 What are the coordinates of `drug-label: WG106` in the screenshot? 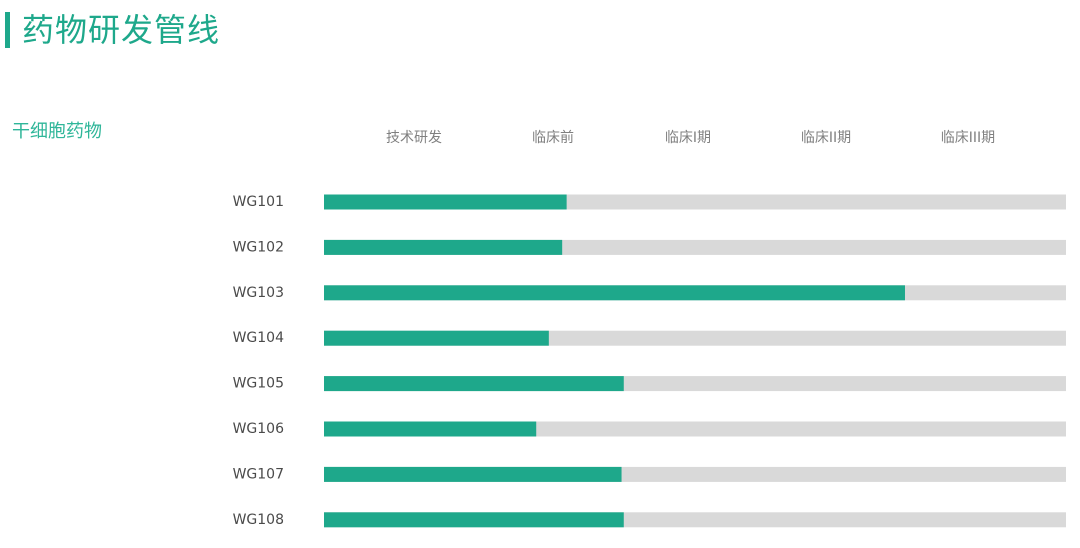 It's located at (259, 429).